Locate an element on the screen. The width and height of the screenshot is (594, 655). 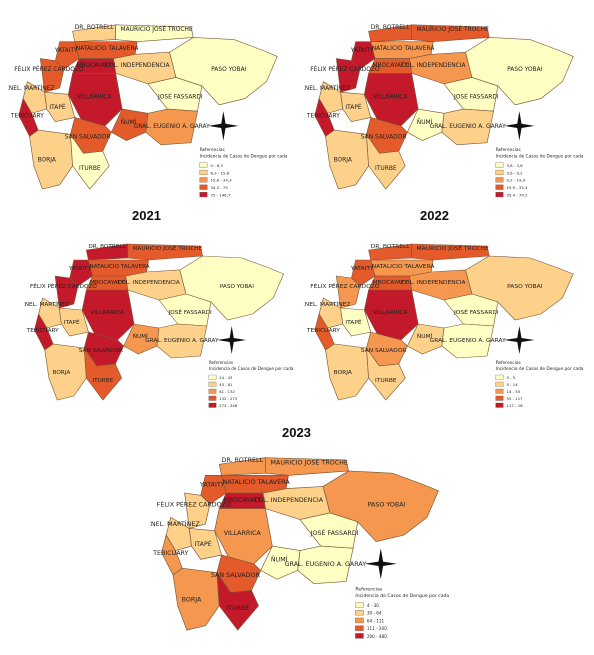
legend-item-3: 132 - 273 is located at coordinates (228, 399).